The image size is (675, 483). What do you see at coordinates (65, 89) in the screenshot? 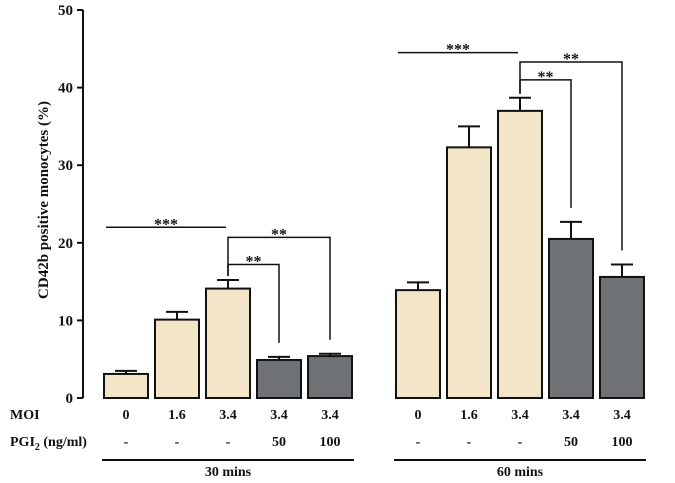
I see `y-tick-label: 40` at bounding box center [65, 89].